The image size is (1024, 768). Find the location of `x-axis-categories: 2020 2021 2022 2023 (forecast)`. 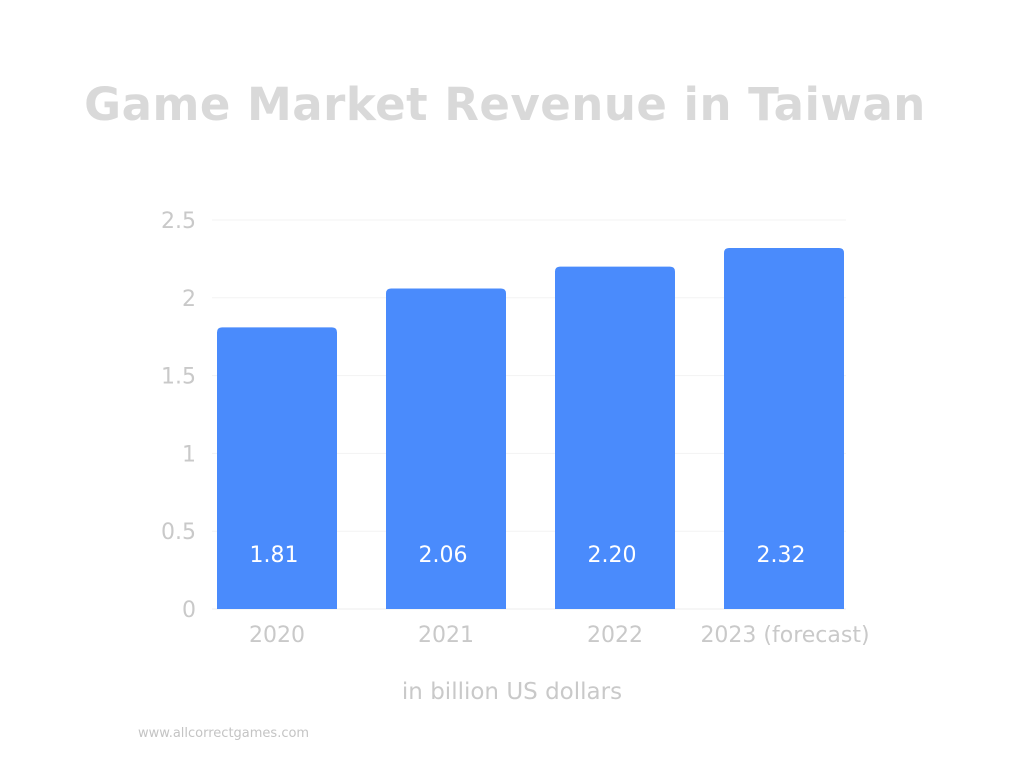

x-axis-categories: 2020 2021 2022 2023 (forecast) is located at coordinates (559, 635).